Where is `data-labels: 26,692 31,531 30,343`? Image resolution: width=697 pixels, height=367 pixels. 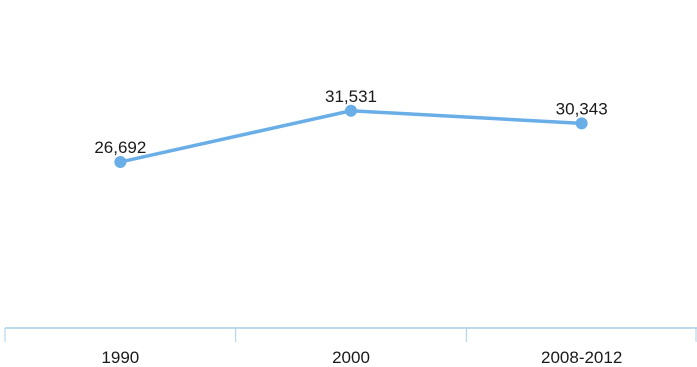
data-labels: 26,692 31,531 30,343 is located at coordinates (350, 122).